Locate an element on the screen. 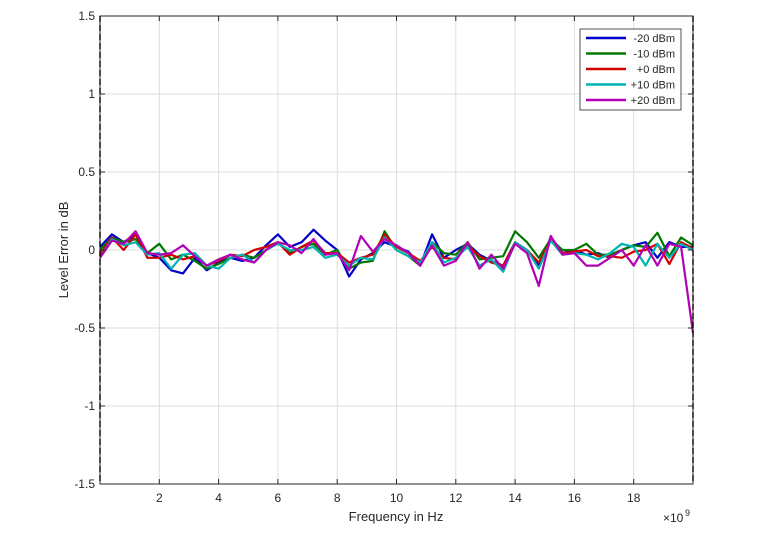 This screenshot has width=766, height=546. x-exponent-base: ×10 is located at coordinates (673, 518).